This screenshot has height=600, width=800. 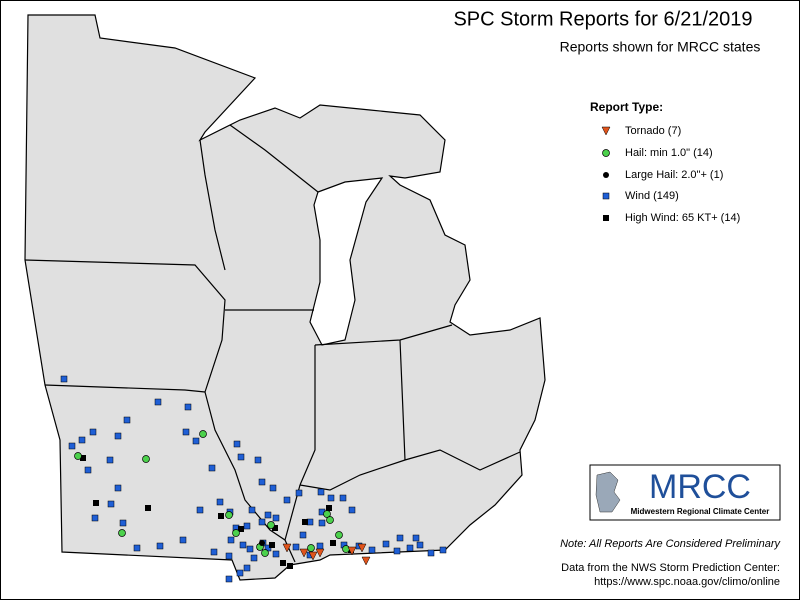 What do you see at coordinates (346, 261) in the screenshot?
I see `lake-michigan` at bounding box center [346, 261].